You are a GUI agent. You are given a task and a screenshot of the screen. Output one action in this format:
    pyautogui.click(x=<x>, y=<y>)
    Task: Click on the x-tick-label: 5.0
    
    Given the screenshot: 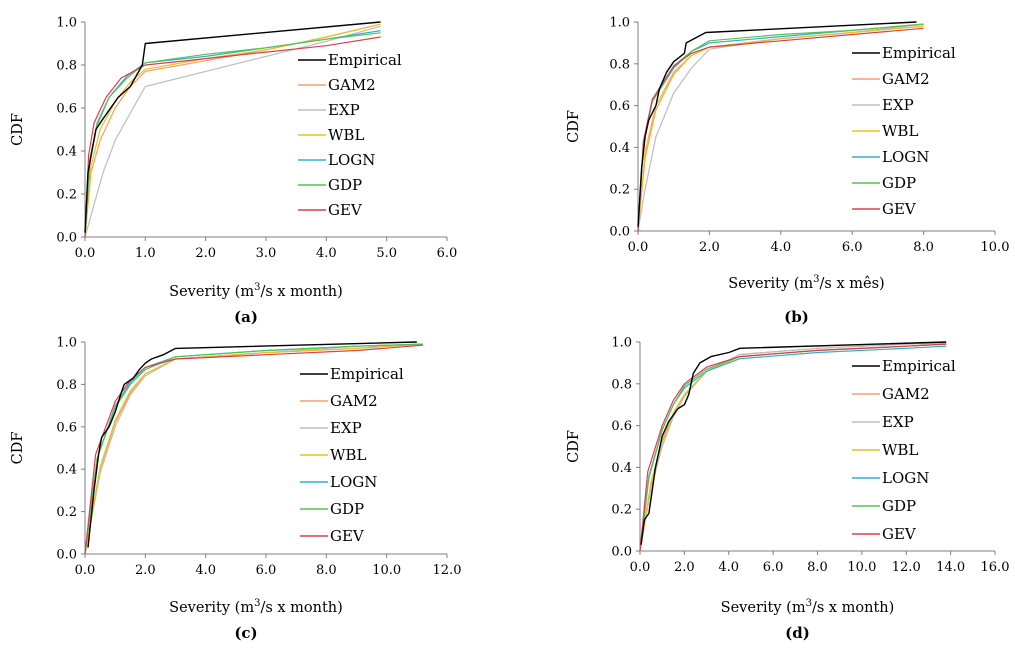 What is the action you would take?
    pyautogui.click(x=386, y=253)
    